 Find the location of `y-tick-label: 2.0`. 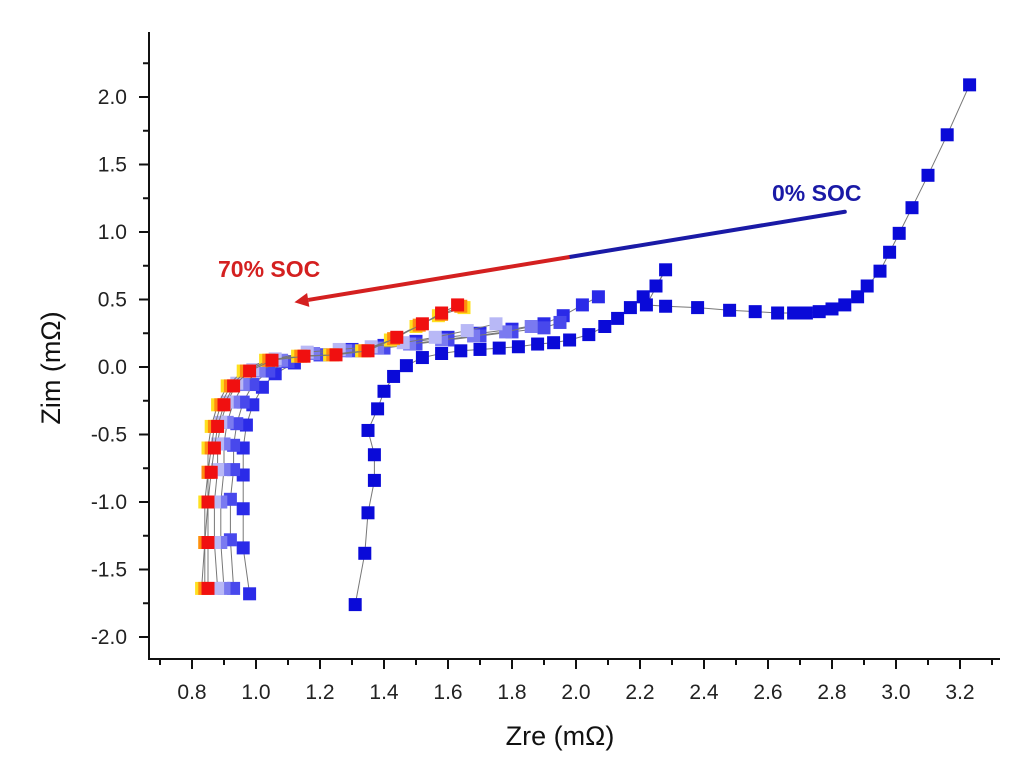

y-tick-label: 2.0 is located at coordinates (112, 97).